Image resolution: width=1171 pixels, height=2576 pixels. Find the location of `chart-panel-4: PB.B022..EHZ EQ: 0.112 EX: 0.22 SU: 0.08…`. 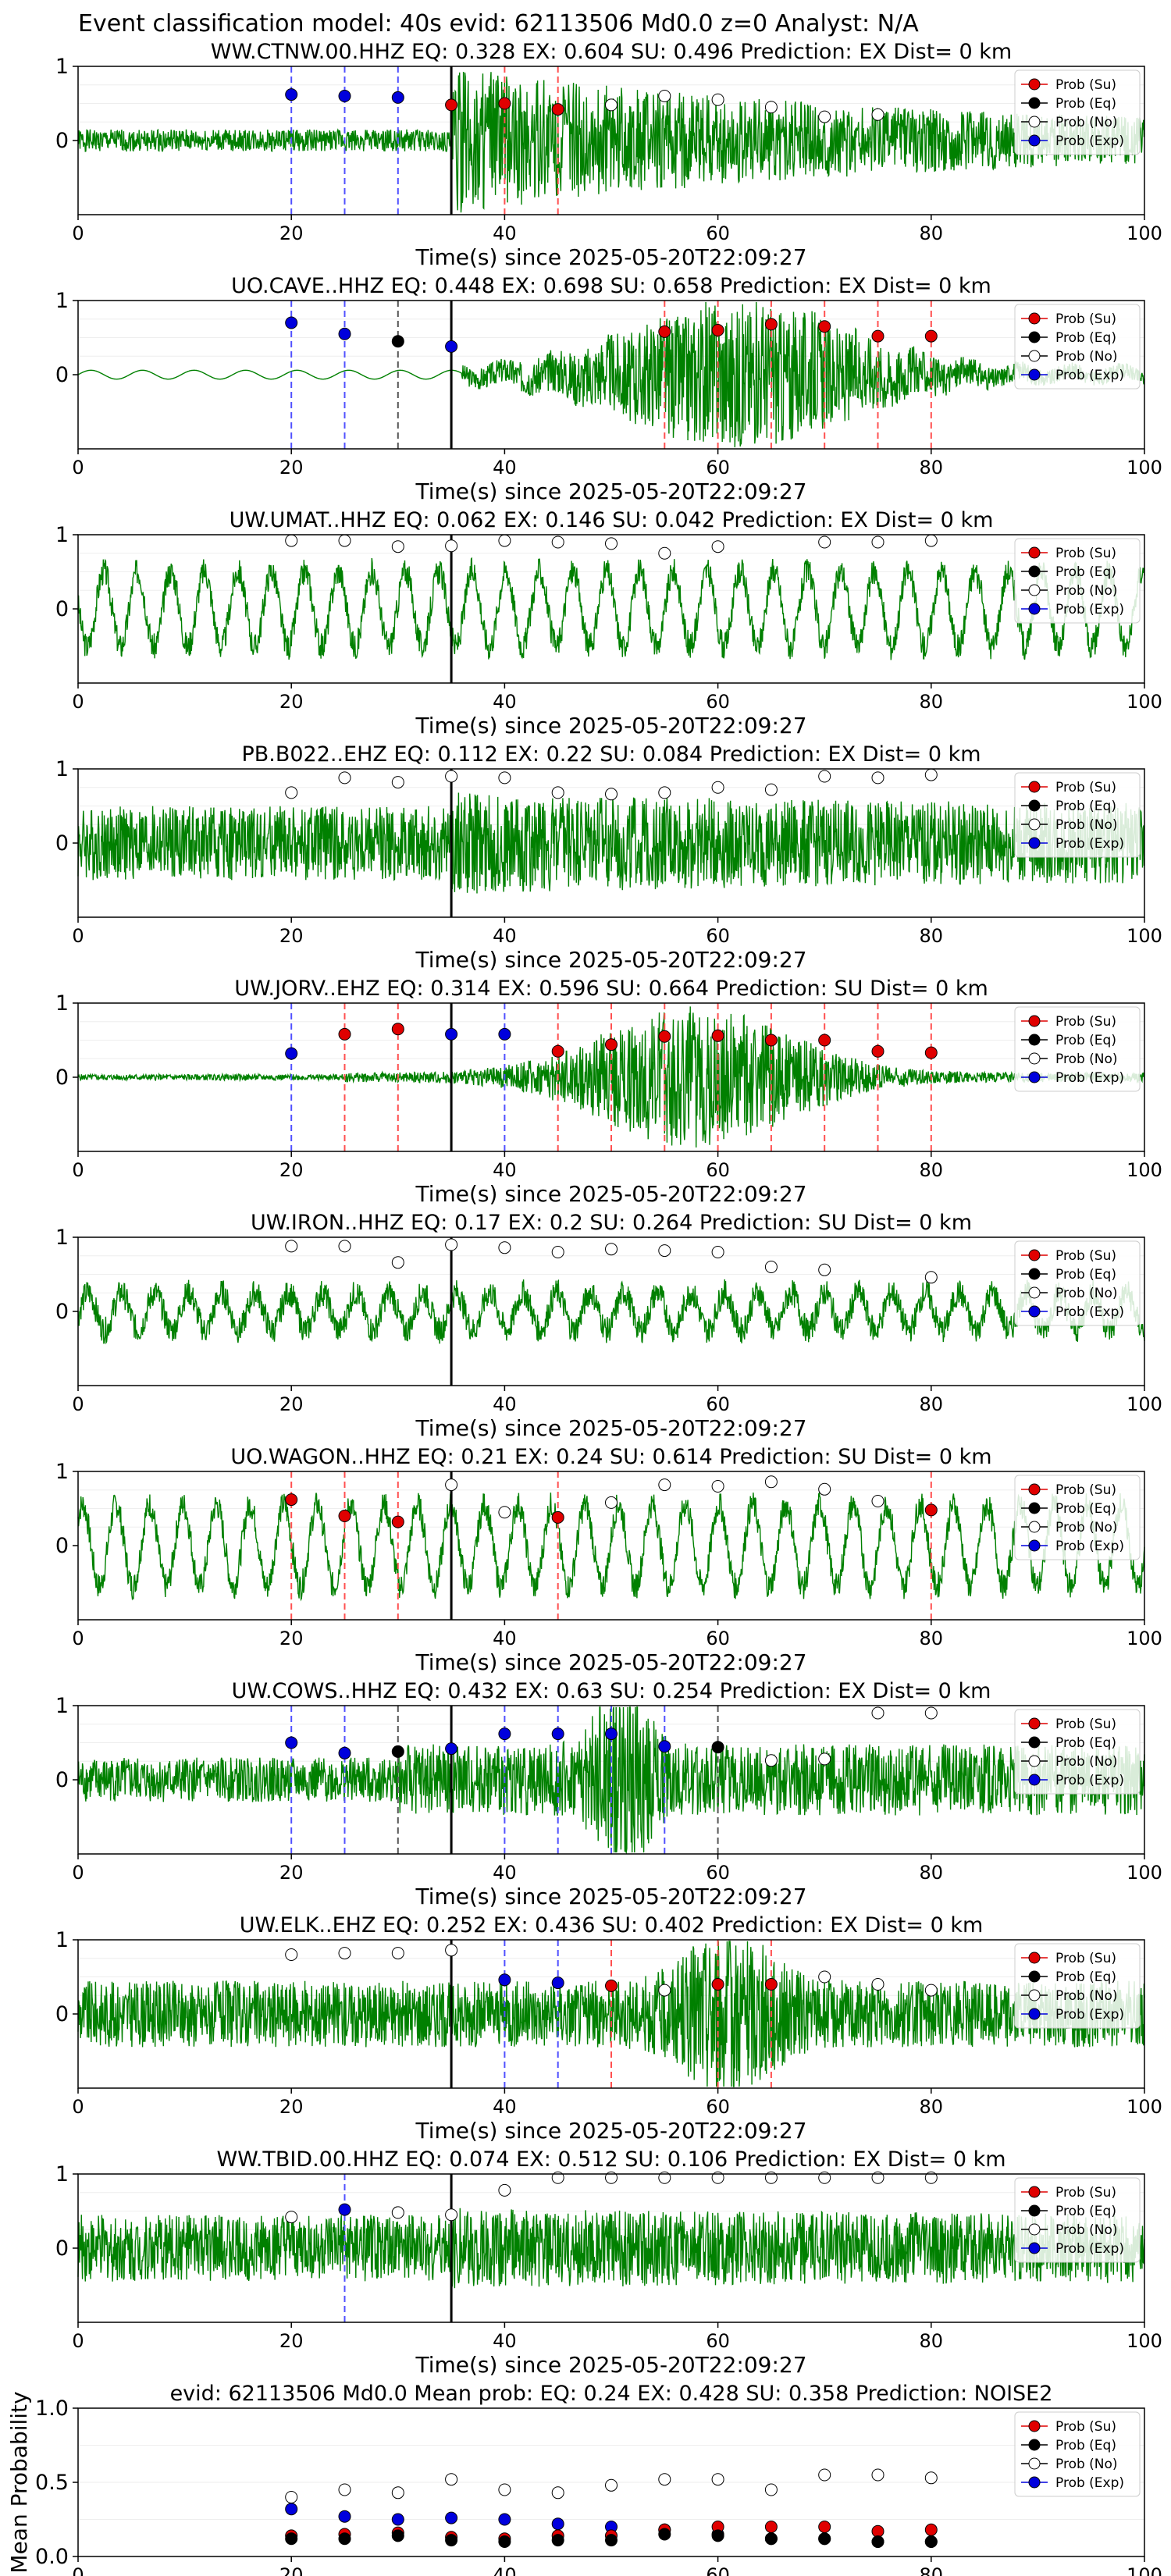

chart-panel-4: PB.B022..EHZ EQ: 0.112 EX: 0.22 SU: 0.08… is located at coordinates (608, 858).